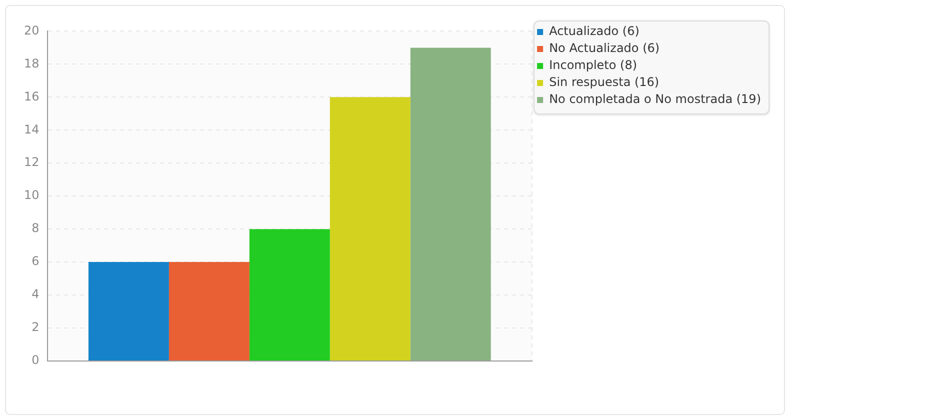 This screenshot has width=949, height=420. What do you see at coordinates (655, 99) in the screenshot?
I see `legend-label: No completada o No mostrada (19)` at bounding box center [655, 99].